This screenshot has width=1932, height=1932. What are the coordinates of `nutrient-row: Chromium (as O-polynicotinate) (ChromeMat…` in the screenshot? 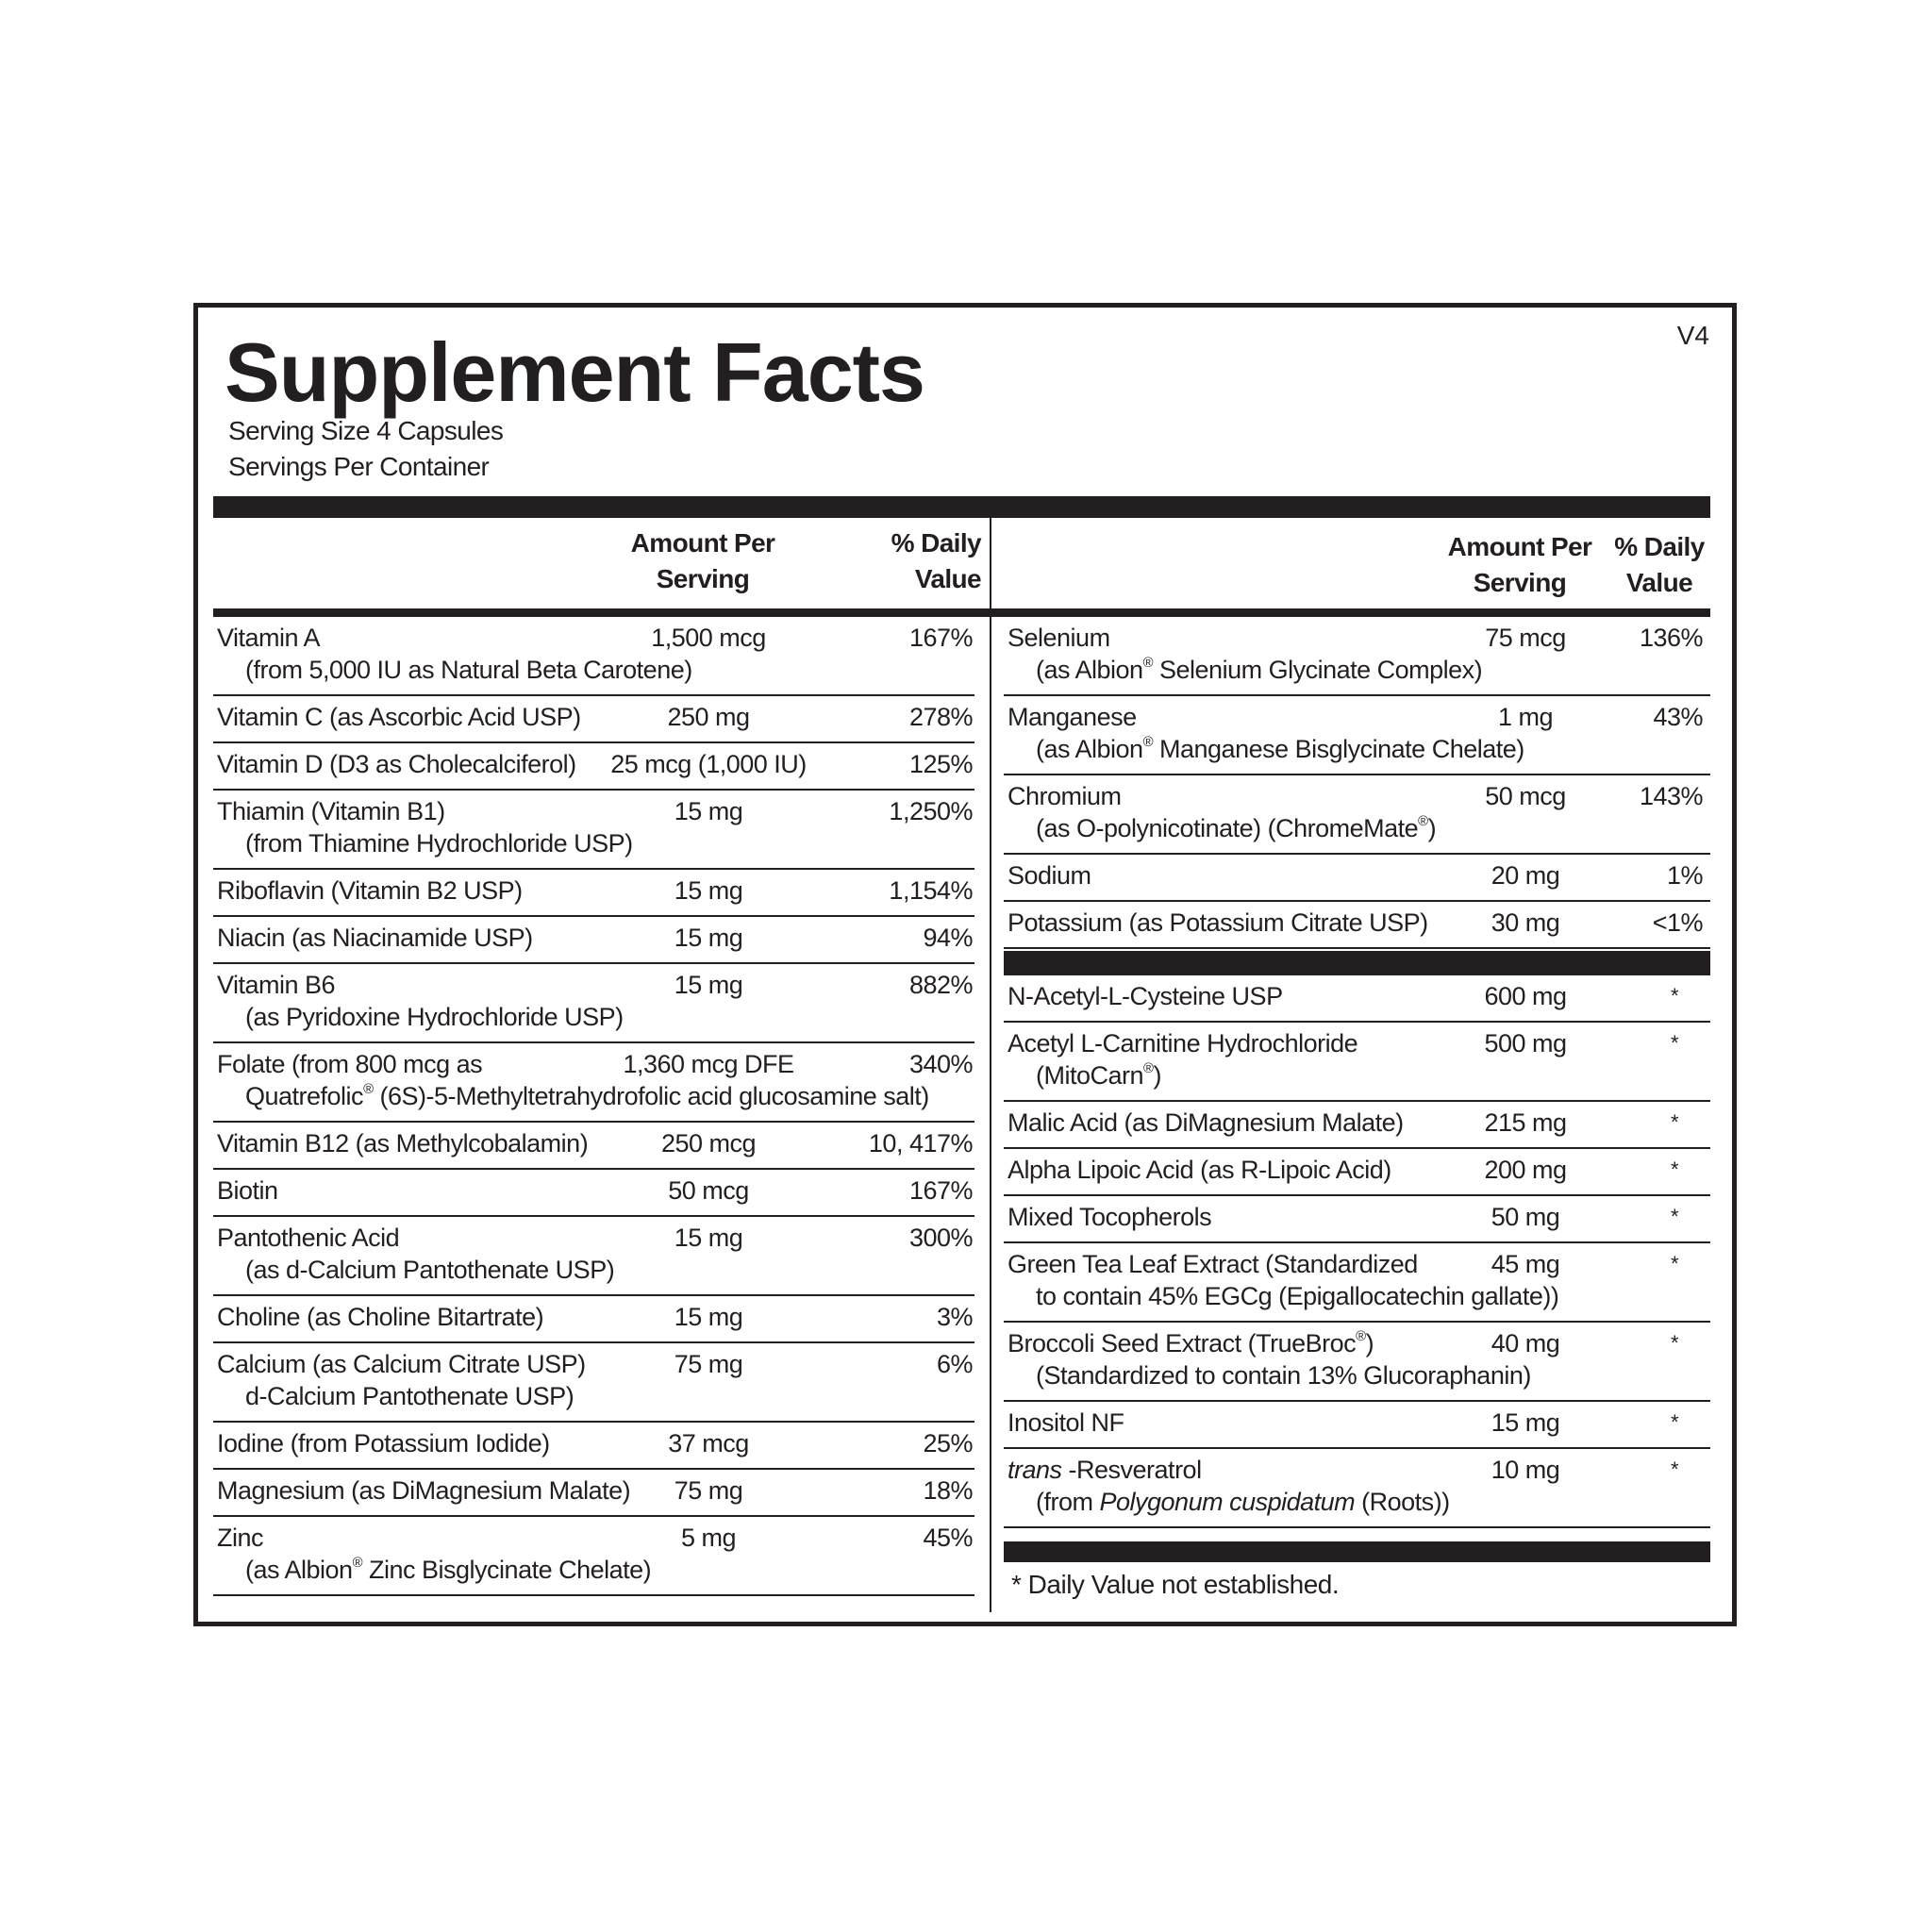 It's located at (1357, 815).